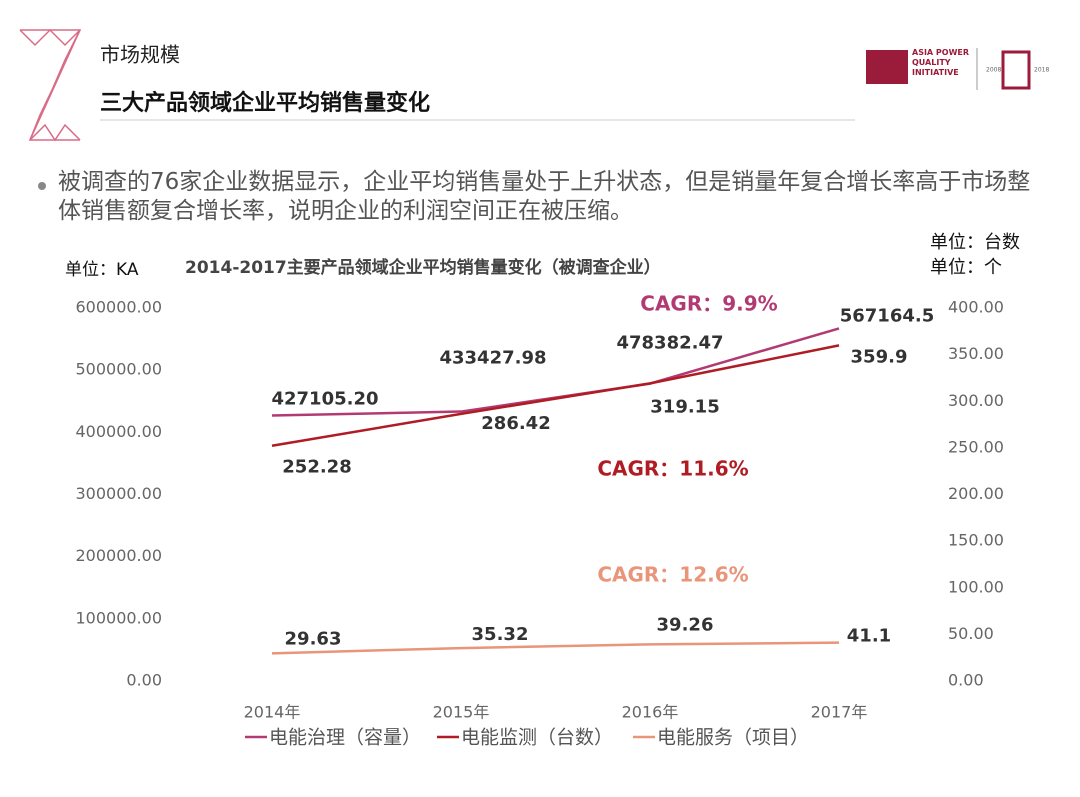  Describe the element at coordinates (975, 242) in the screenshot. I see `y2-unit: 单位：台数` at that location.